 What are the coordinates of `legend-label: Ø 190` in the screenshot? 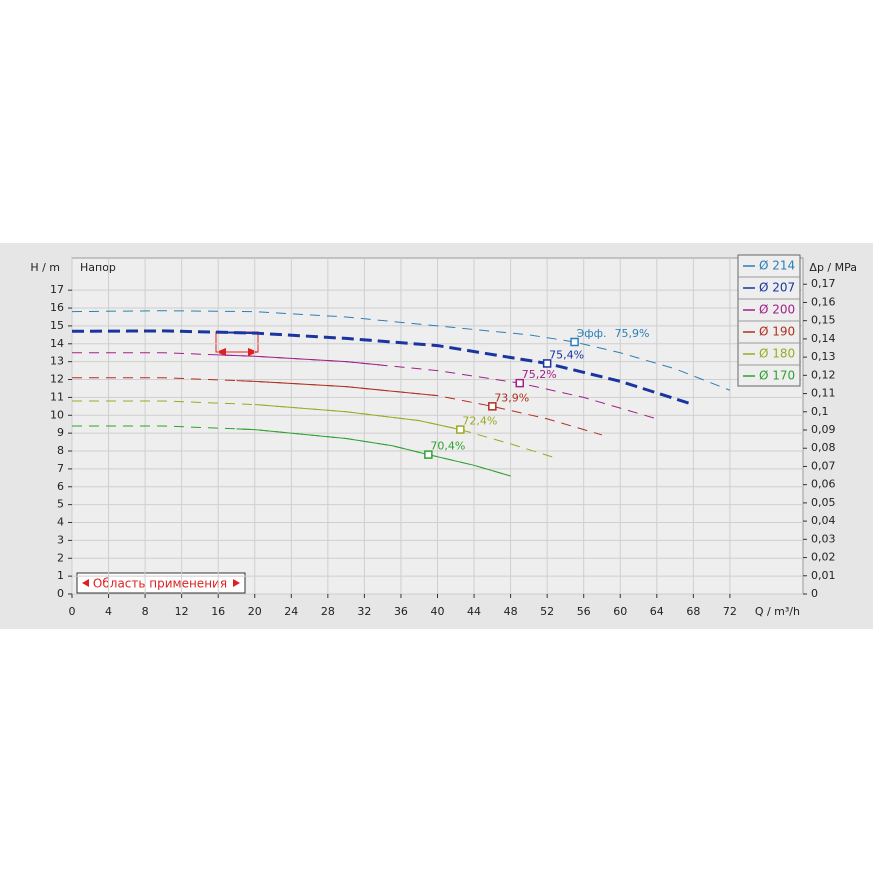 It's located at (777, 332).